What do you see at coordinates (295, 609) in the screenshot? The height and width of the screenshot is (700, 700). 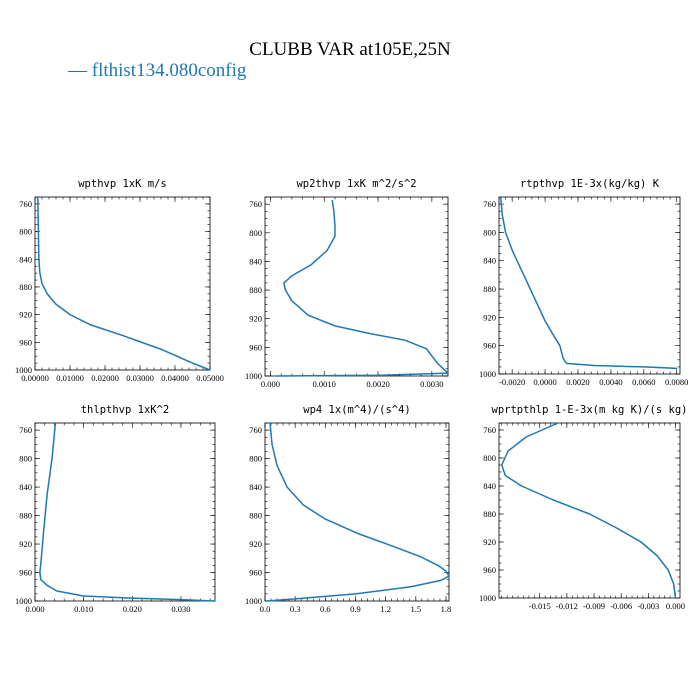 I see `x-tick-label: 0.3` at bounding box center [295, 609].